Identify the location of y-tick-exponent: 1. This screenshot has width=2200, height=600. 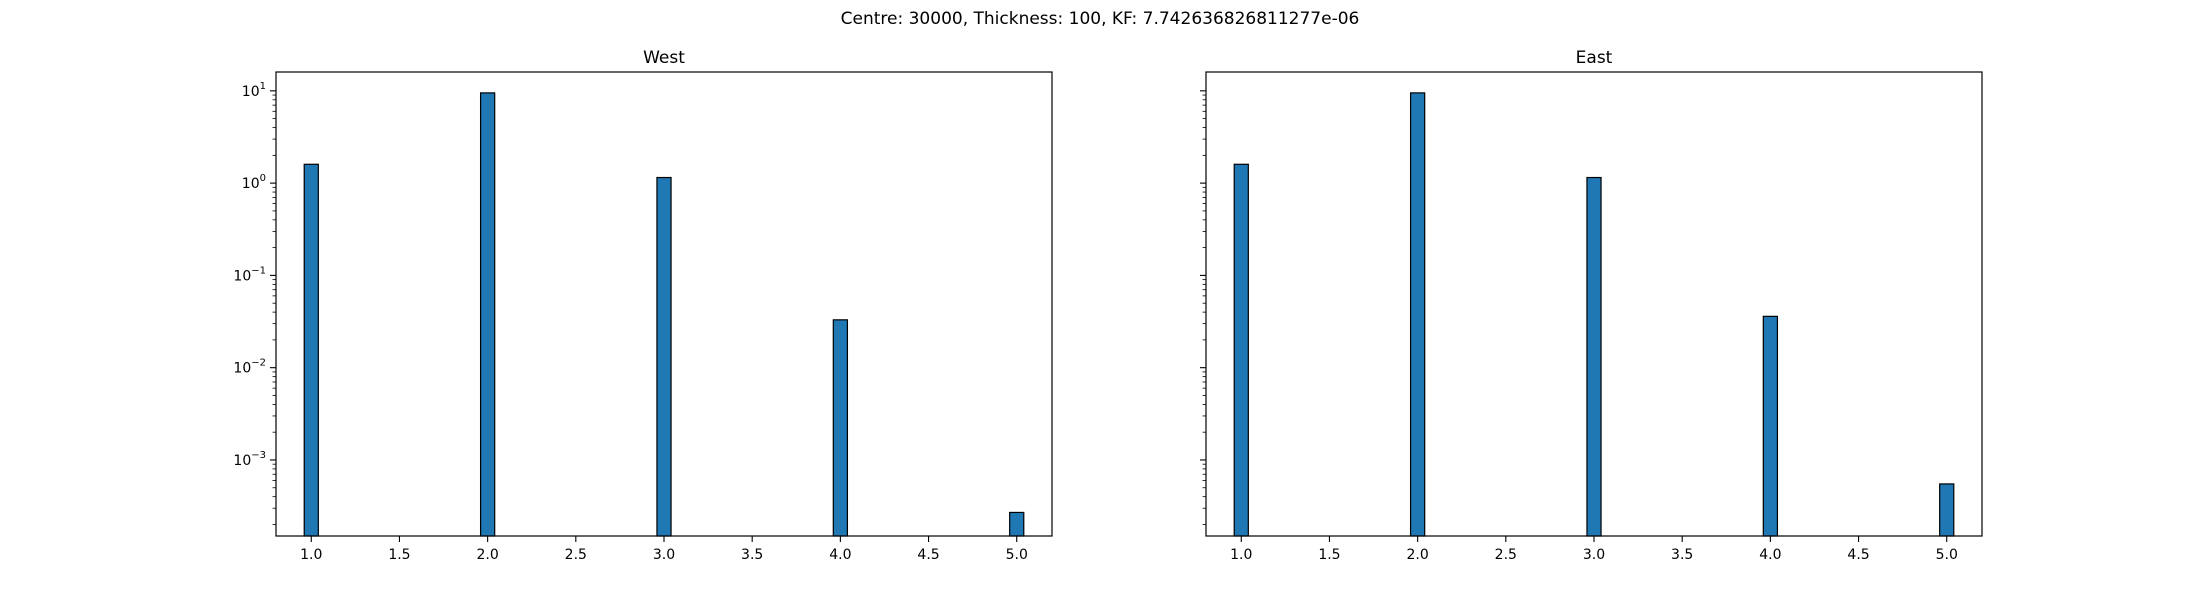
(263, 86).